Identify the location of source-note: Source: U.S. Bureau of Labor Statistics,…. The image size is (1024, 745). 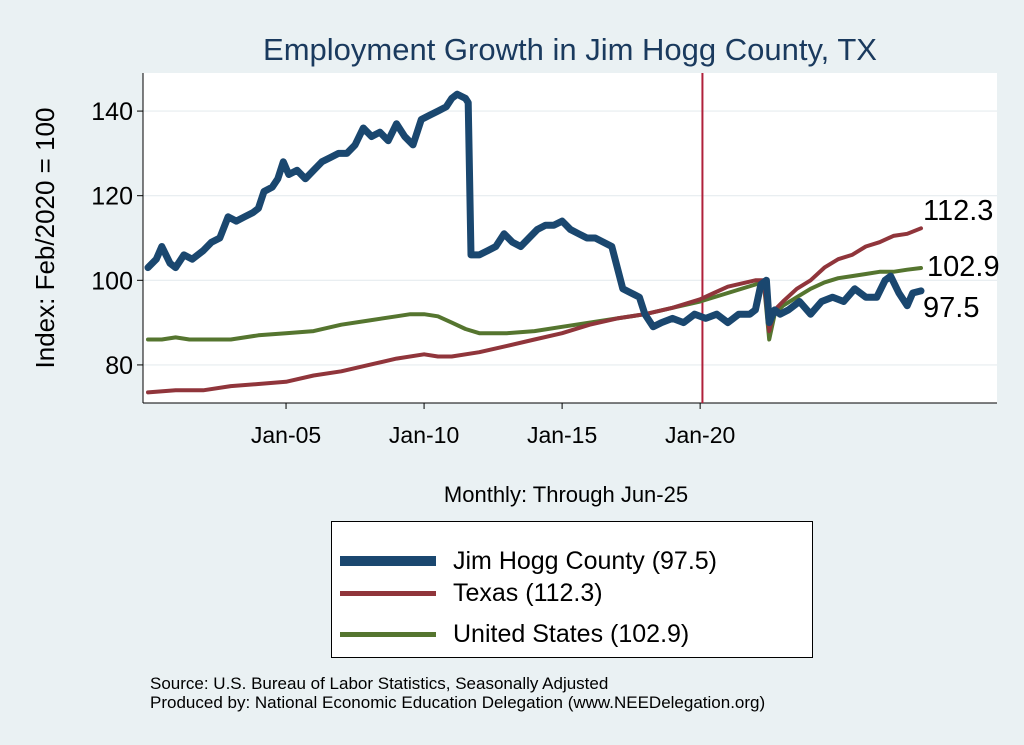
(457, 693).